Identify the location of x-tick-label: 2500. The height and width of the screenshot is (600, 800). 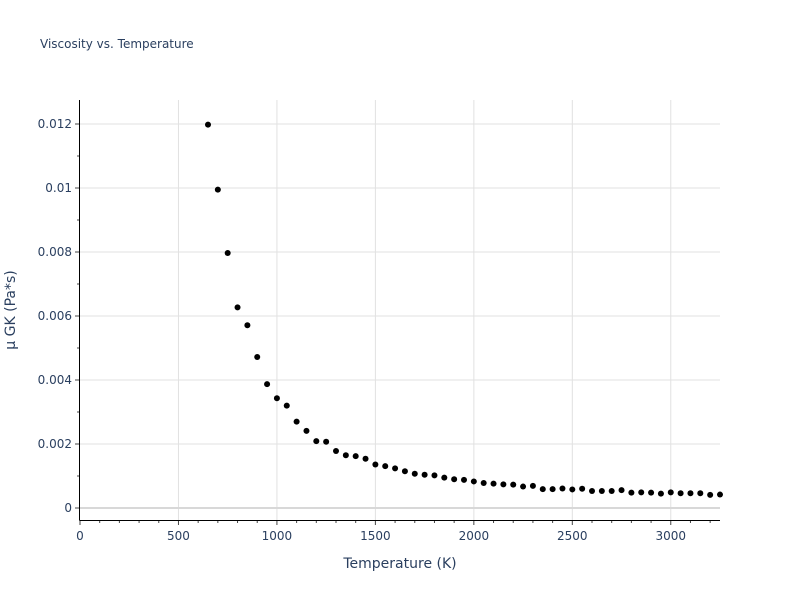
(572, 536).